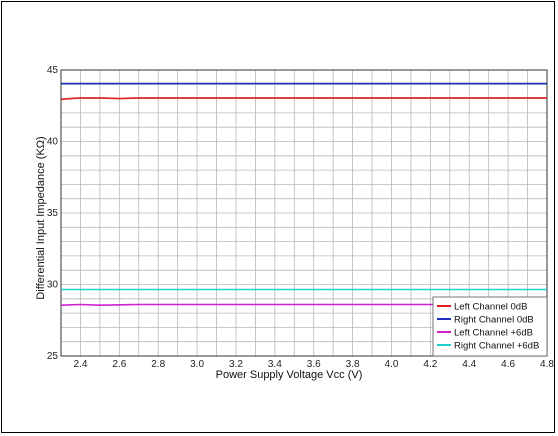 Image resolution: width=558 pixels, height=436 pixels. Describe the element at coordinates (508, 364) in the screenshot. I see `x-tick-label: 4.6` at that location.